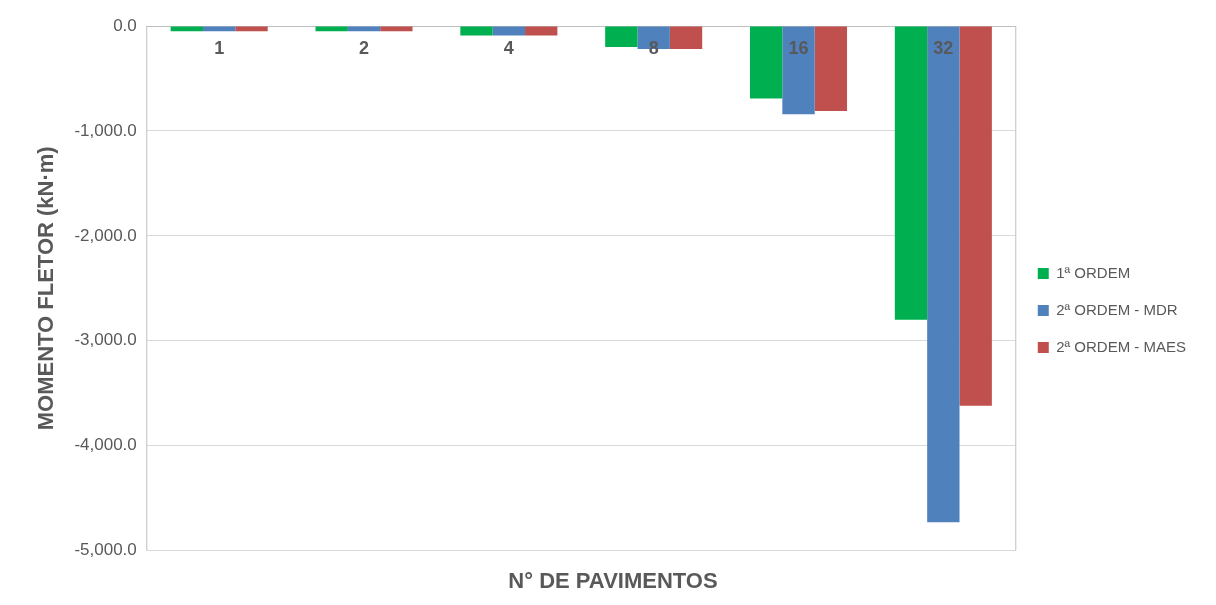  I want to click on x-tick-label: 2, so click(364, 47).